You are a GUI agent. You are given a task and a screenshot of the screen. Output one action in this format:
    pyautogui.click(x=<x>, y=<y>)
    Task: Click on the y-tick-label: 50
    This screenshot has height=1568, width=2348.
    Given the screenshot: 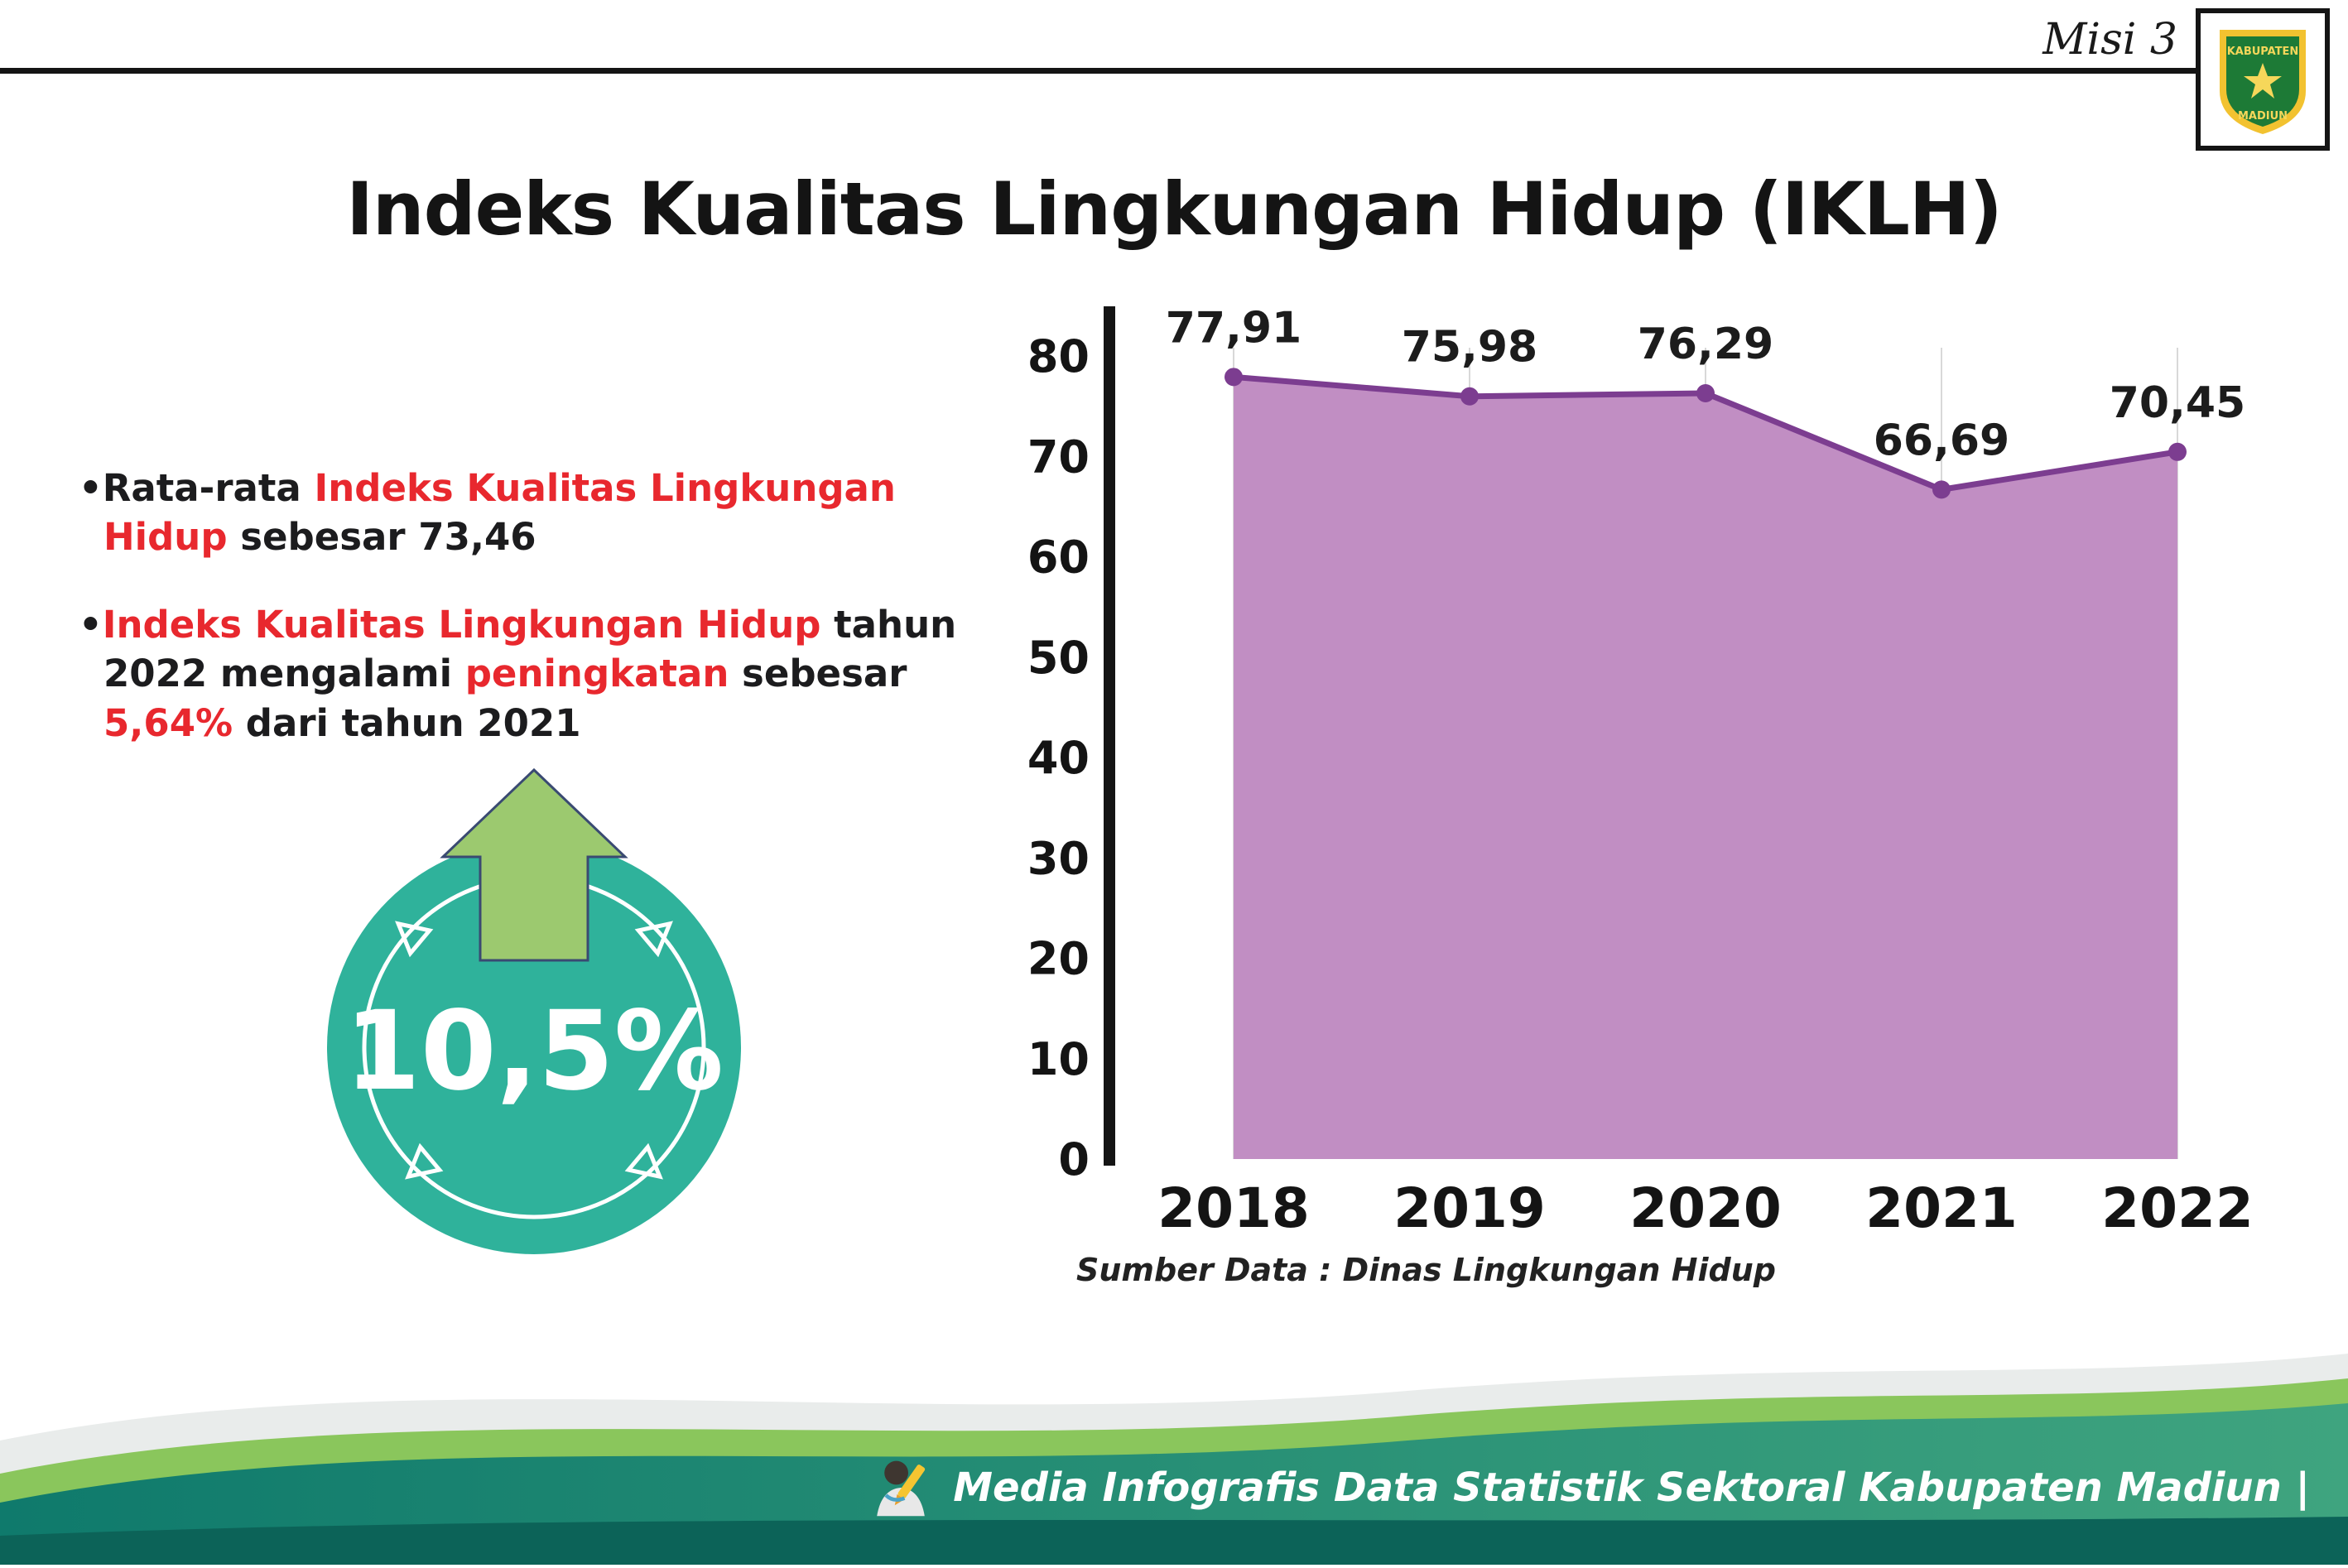 What is the action you would take?
    pyautogui.click(x=1058, y=658)
    